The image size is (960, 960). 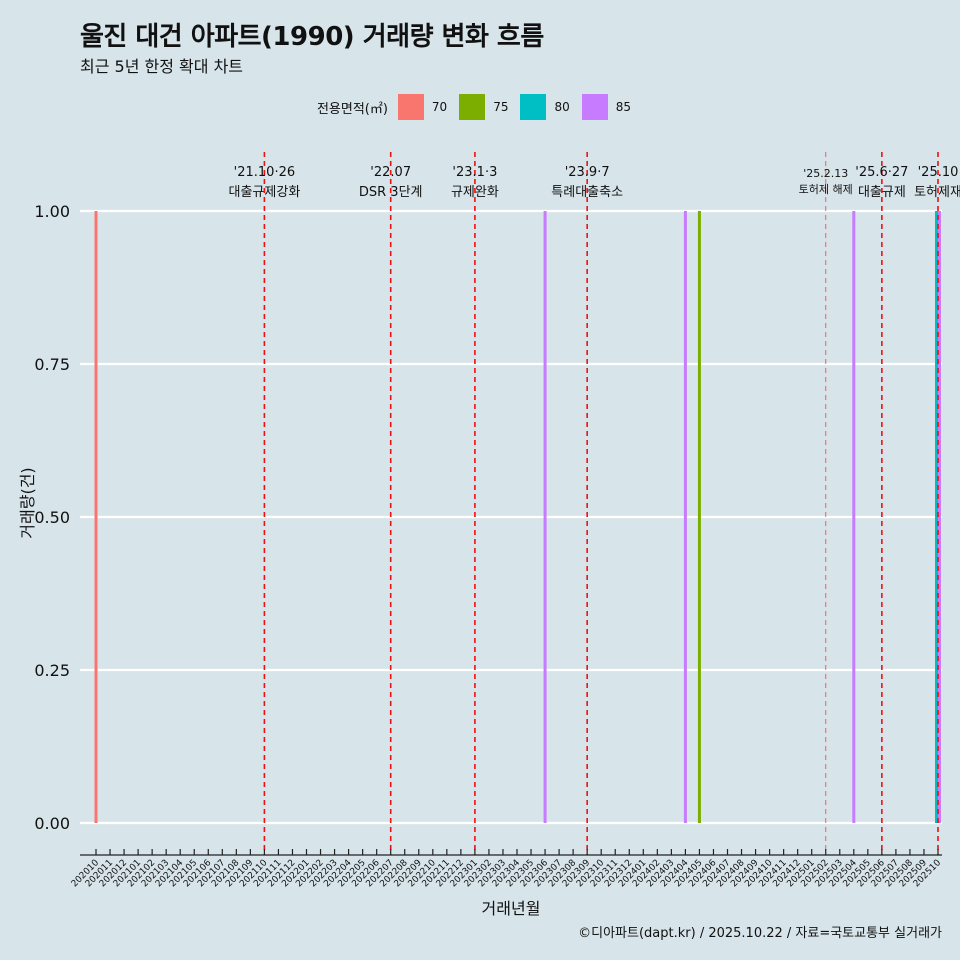 What do you see at coordinates (352, 109) in the screenshot?
I see `legend-title: 전용면적(㎡)` at bounding box center [352, 109].